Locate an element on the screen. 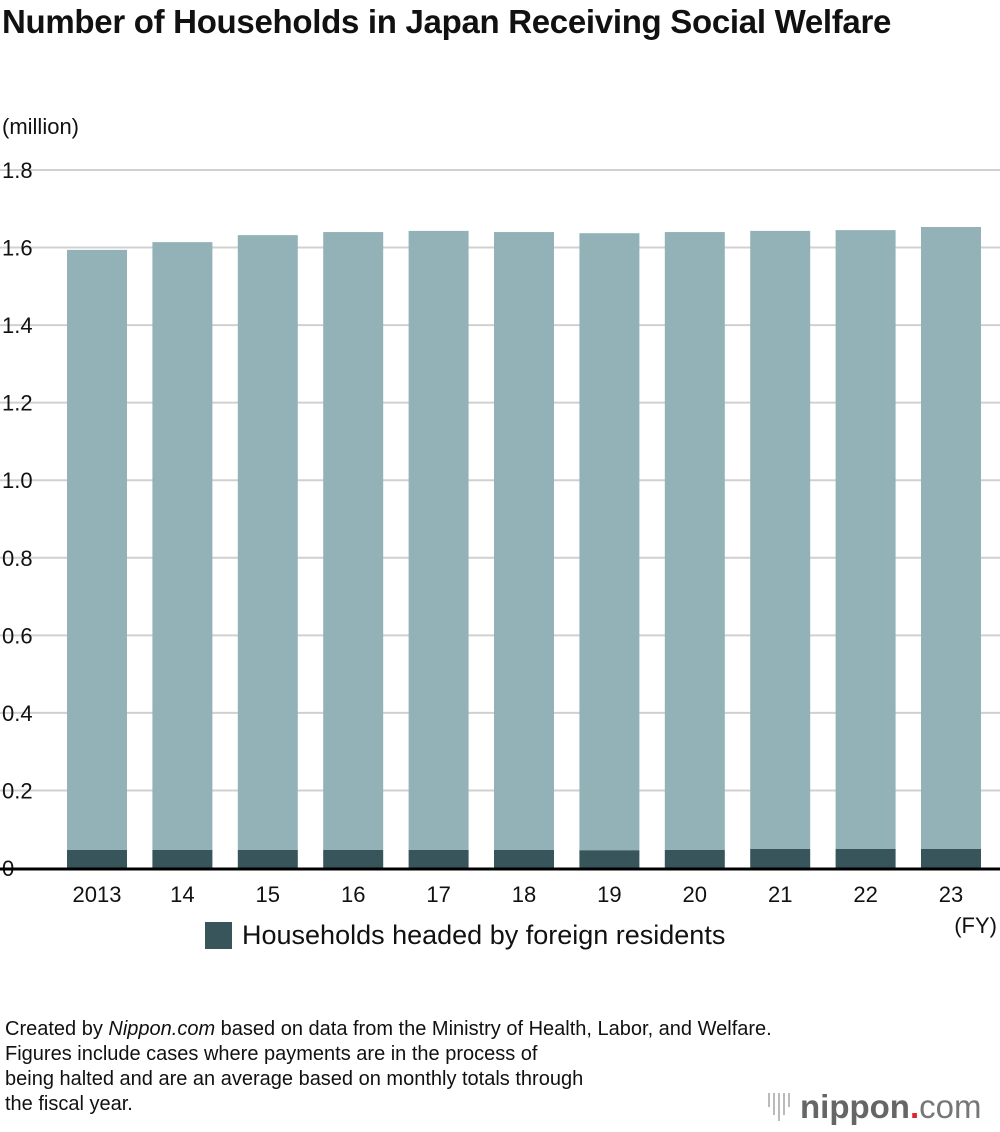 Image resolution: width=1000 pixels, height=1132 pixels. x-tick-label: 16 is located at coordinates (353, 894).